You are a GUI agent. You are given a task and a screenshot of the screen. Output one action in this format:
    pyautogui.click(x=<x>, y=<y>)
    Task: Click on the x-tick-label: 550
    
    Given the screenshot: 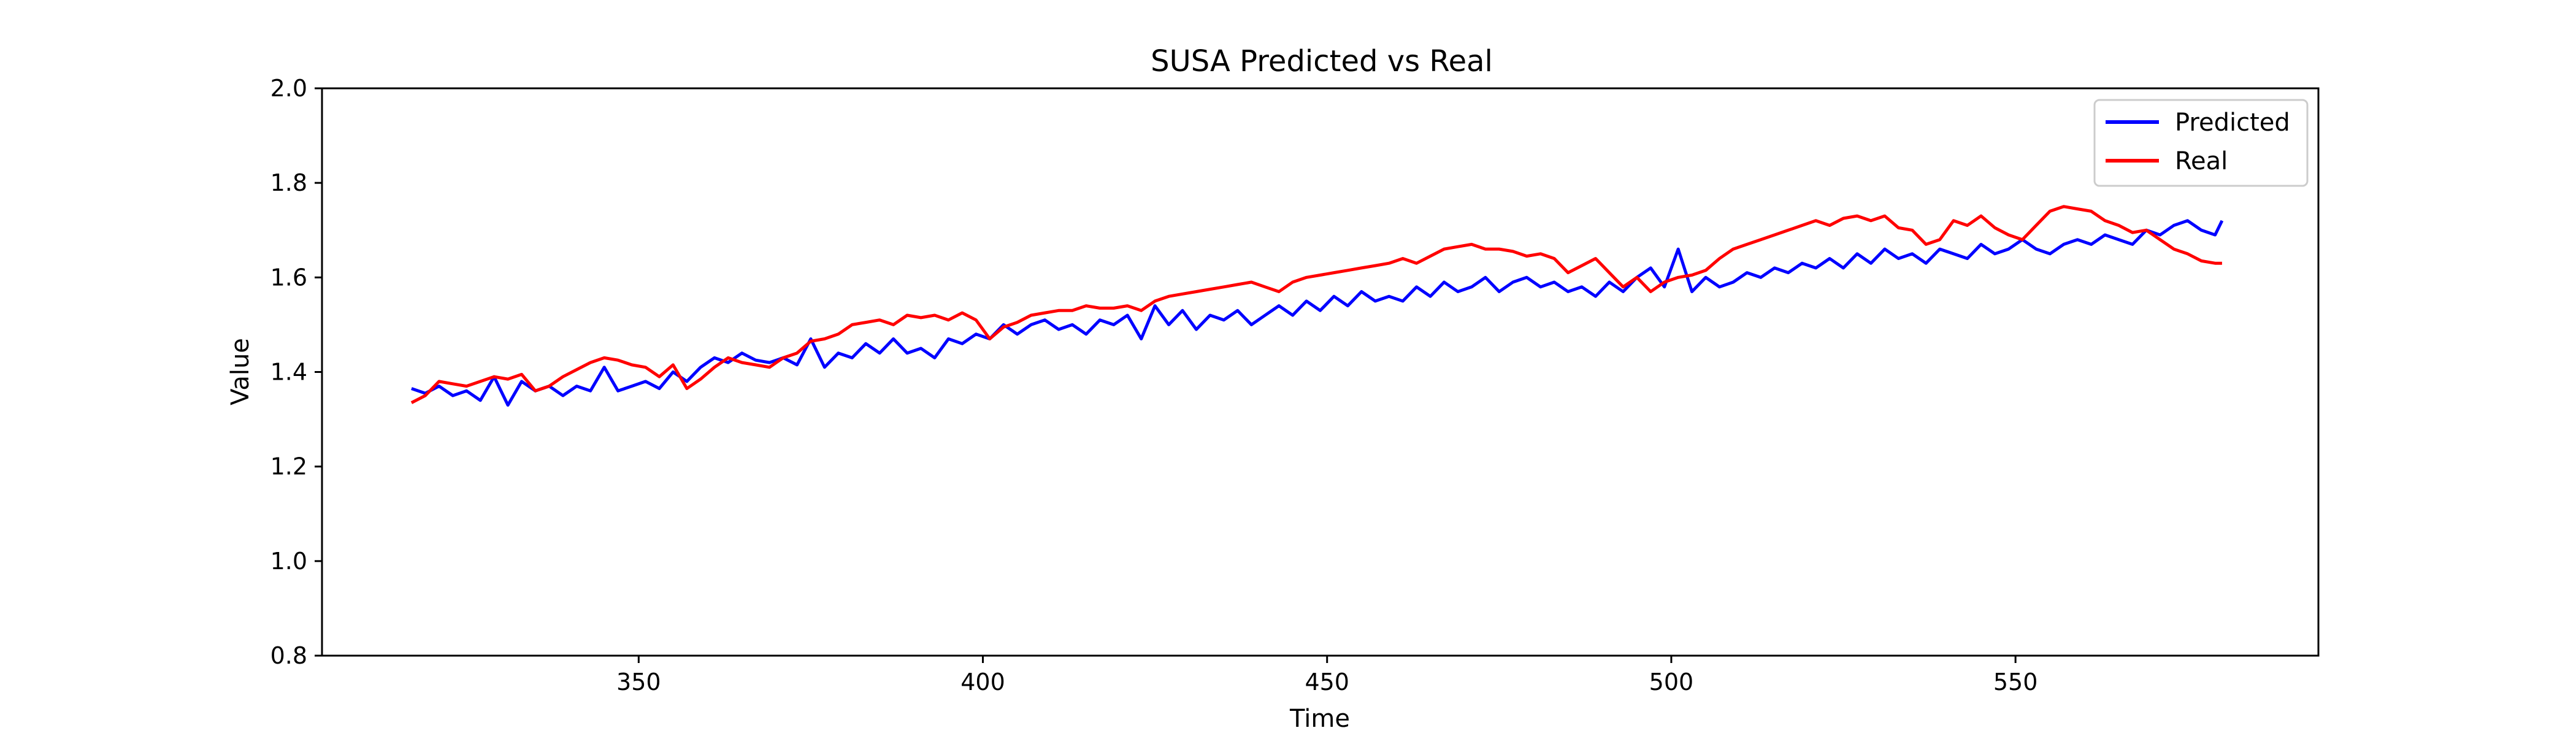 What is the action you would take?
    pyautogui.click(x=2015, y=682)
    